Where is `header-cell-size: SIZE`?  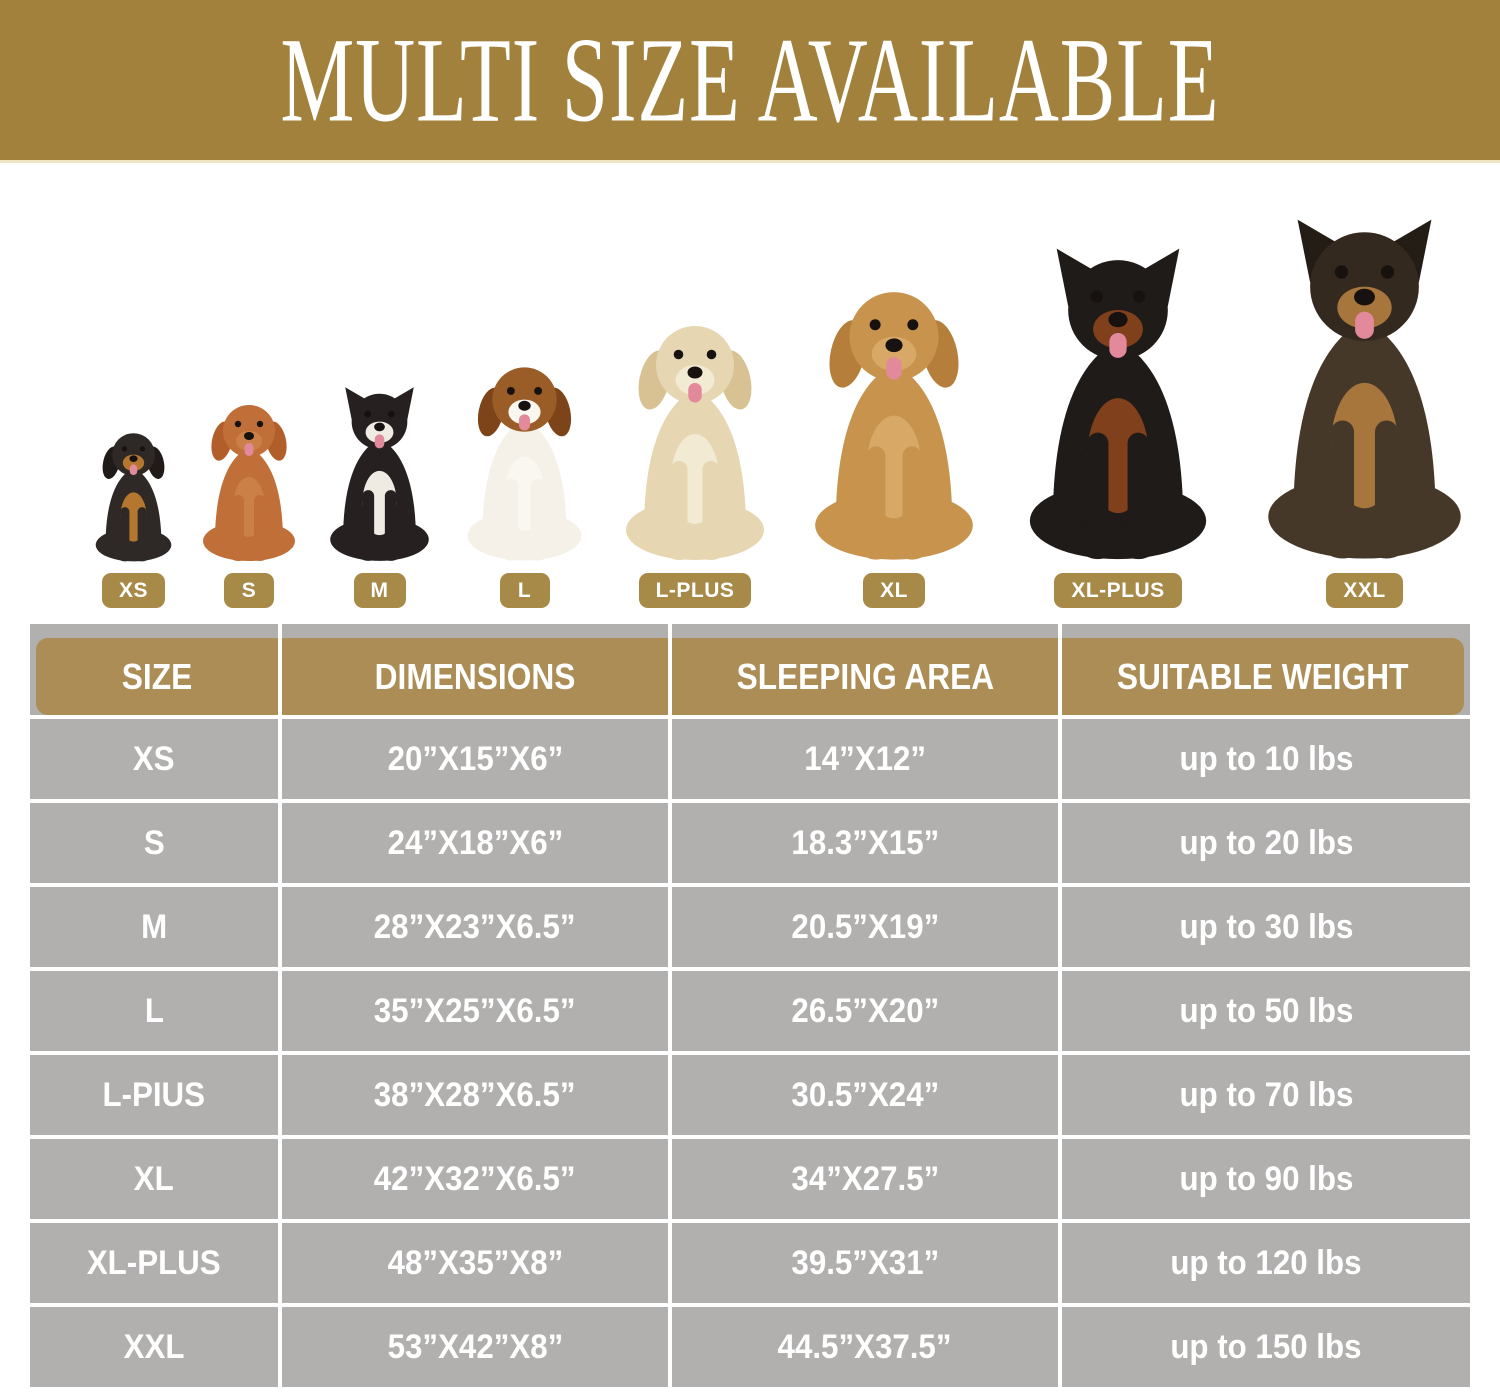
header-cell-size: SIZE is located at coordinates (154, 669).